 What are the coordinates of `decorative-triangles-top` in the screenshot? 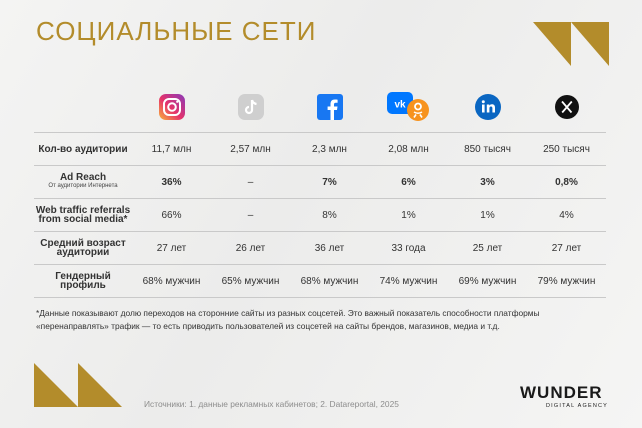 It's located at (571, 44).